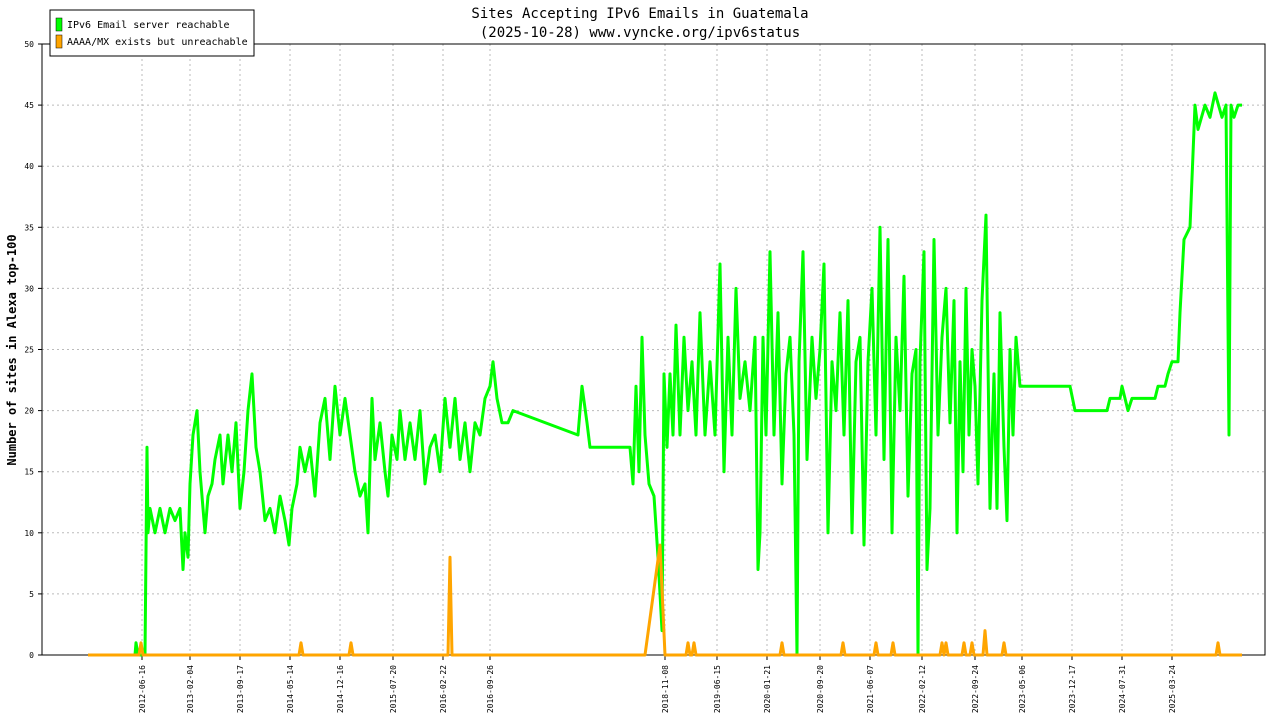  Describe the element at coordinates (190, 689) in the screenshot. I see `x-tick-label: 2013-02-04` at that location.